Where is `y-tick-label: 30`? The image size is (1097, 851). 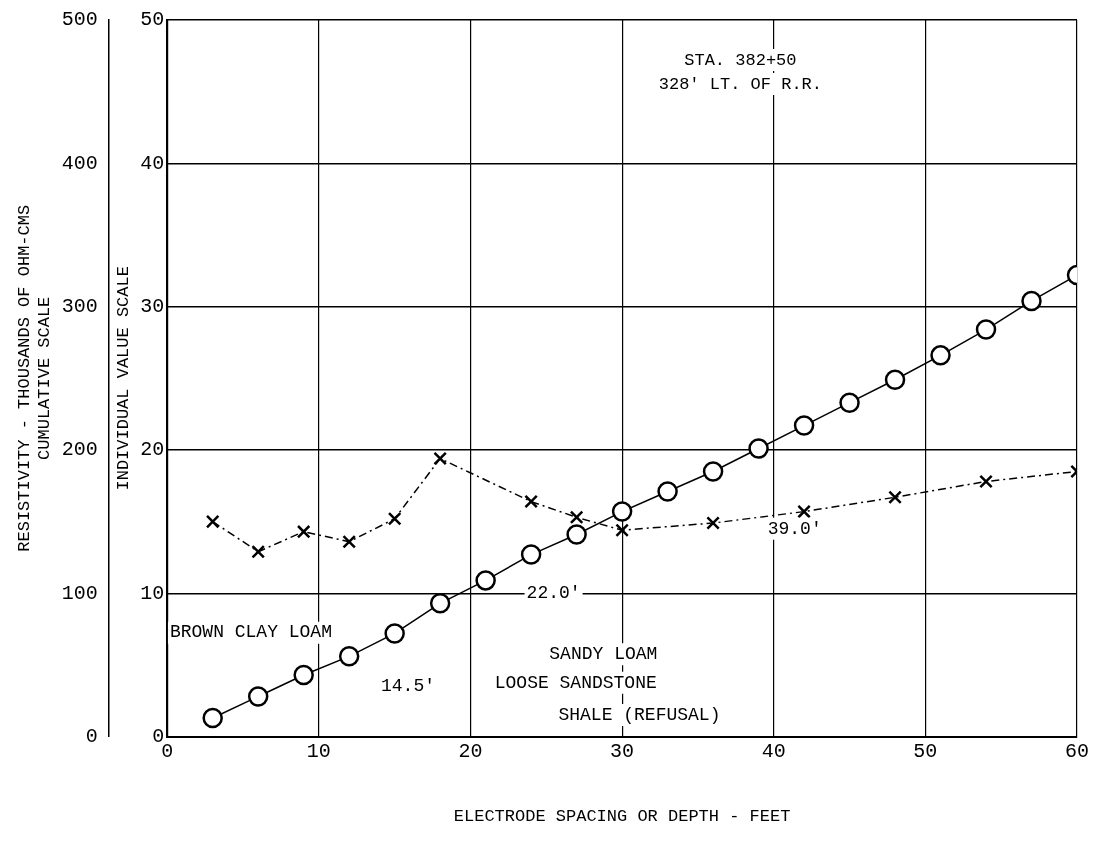 y-tick-label: 30 is located at coordinates (152, 306).